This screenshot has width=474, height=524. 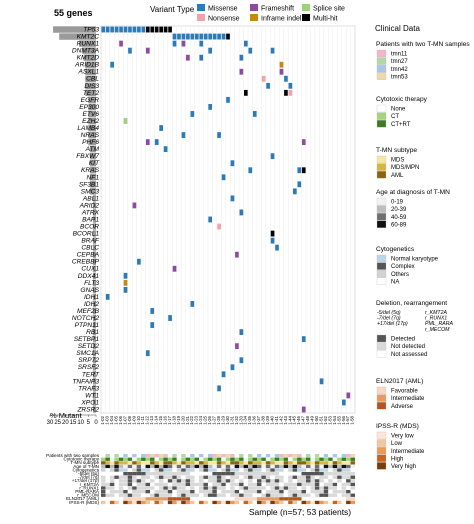 What do you see at coordinates (307, 419) in the screenshot?
I see `sample-label: 1-48` at bounding box center [307, 419].